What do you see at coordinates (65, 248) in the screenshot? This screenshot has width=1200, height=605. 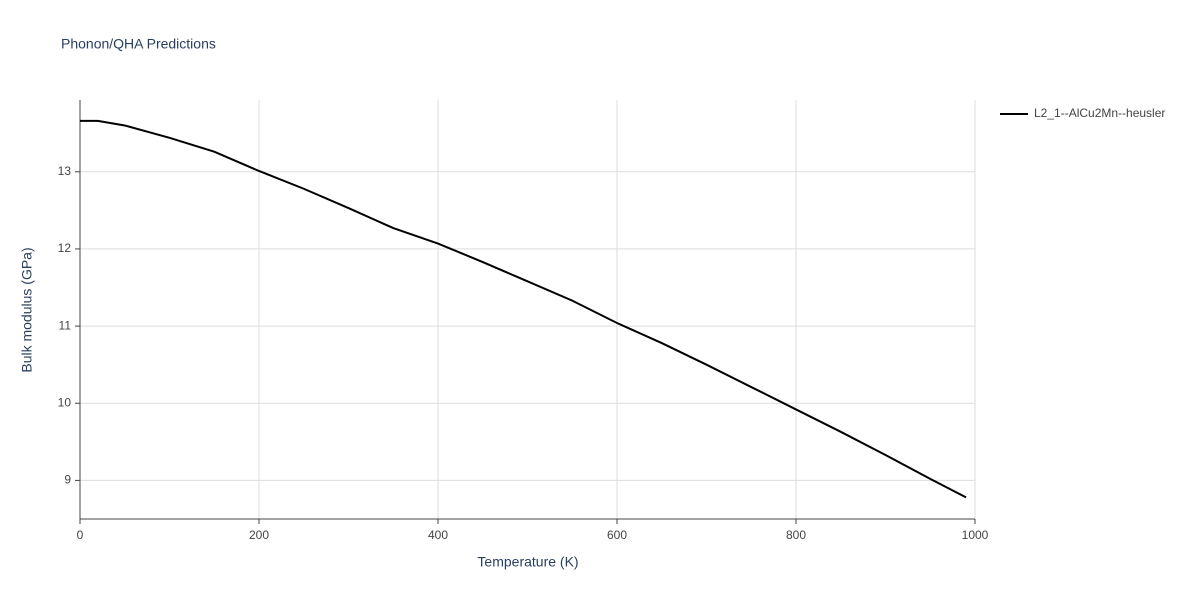 I see `y-tick-label: 12` at bounding box center [65, 248].